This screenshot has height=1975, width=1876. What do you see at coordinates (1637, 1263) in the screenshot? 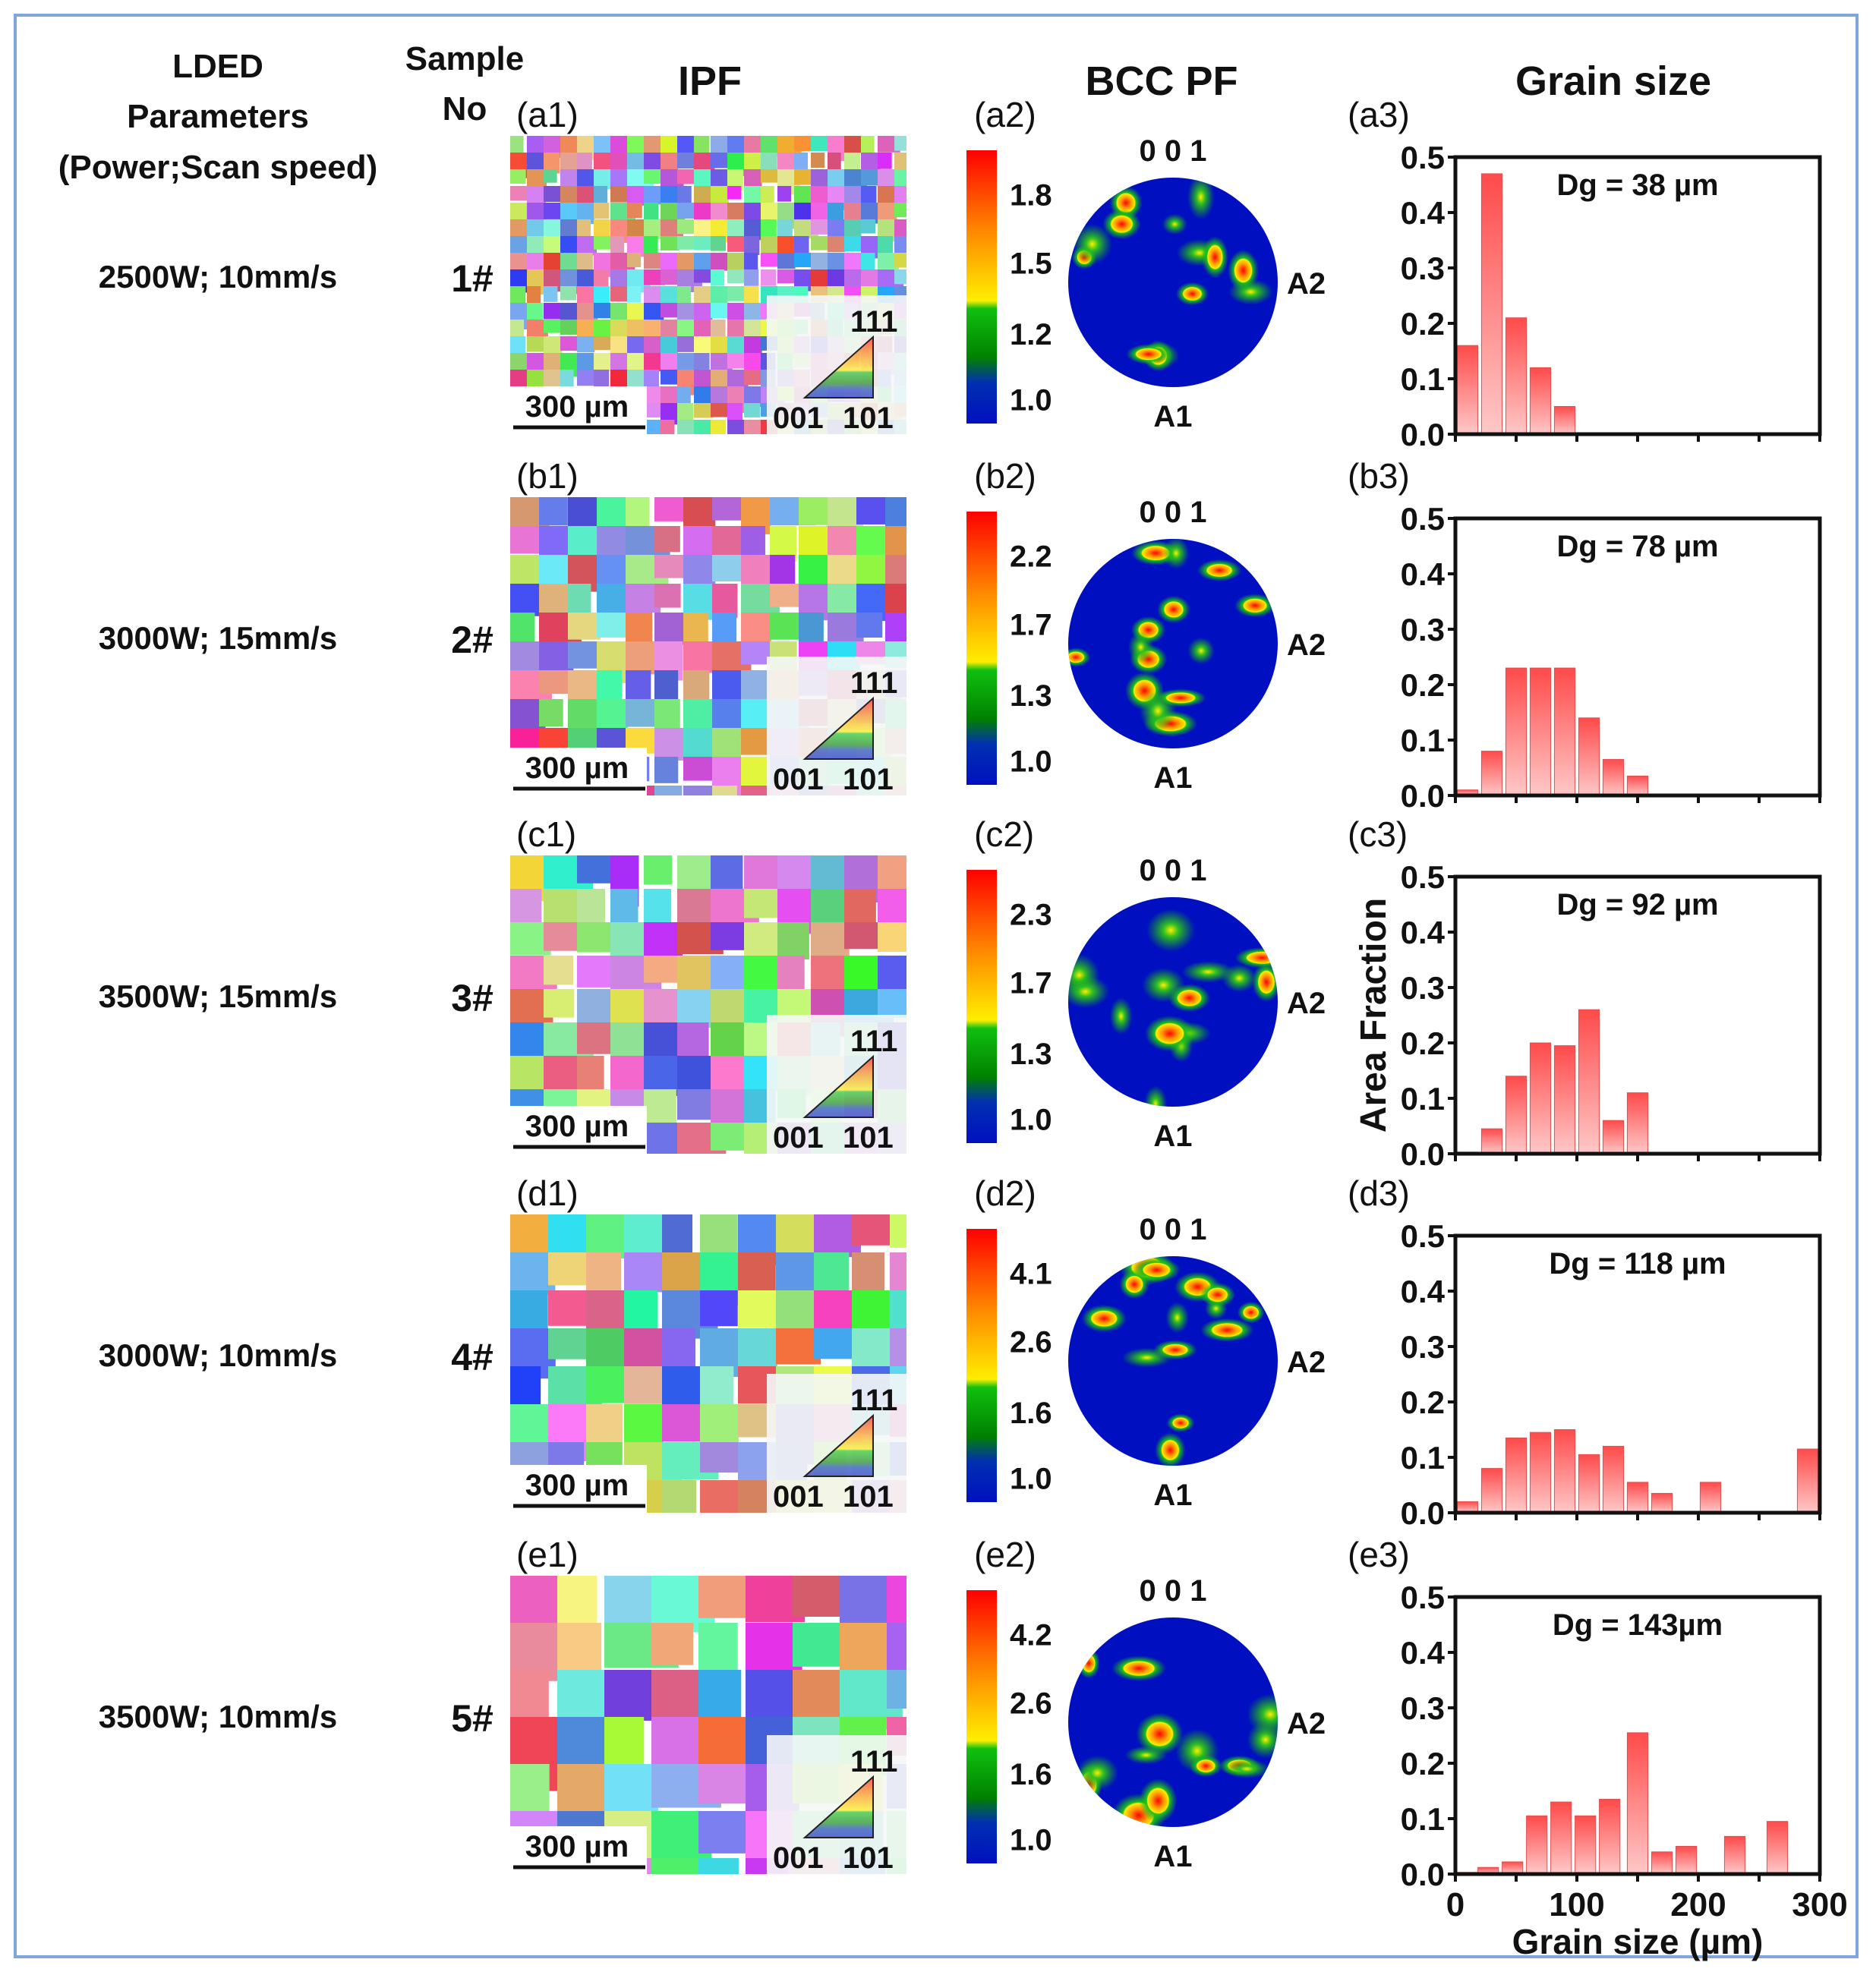
I see `dg-label: Dg = 118 µm` at bounding box center [1637, 1263].